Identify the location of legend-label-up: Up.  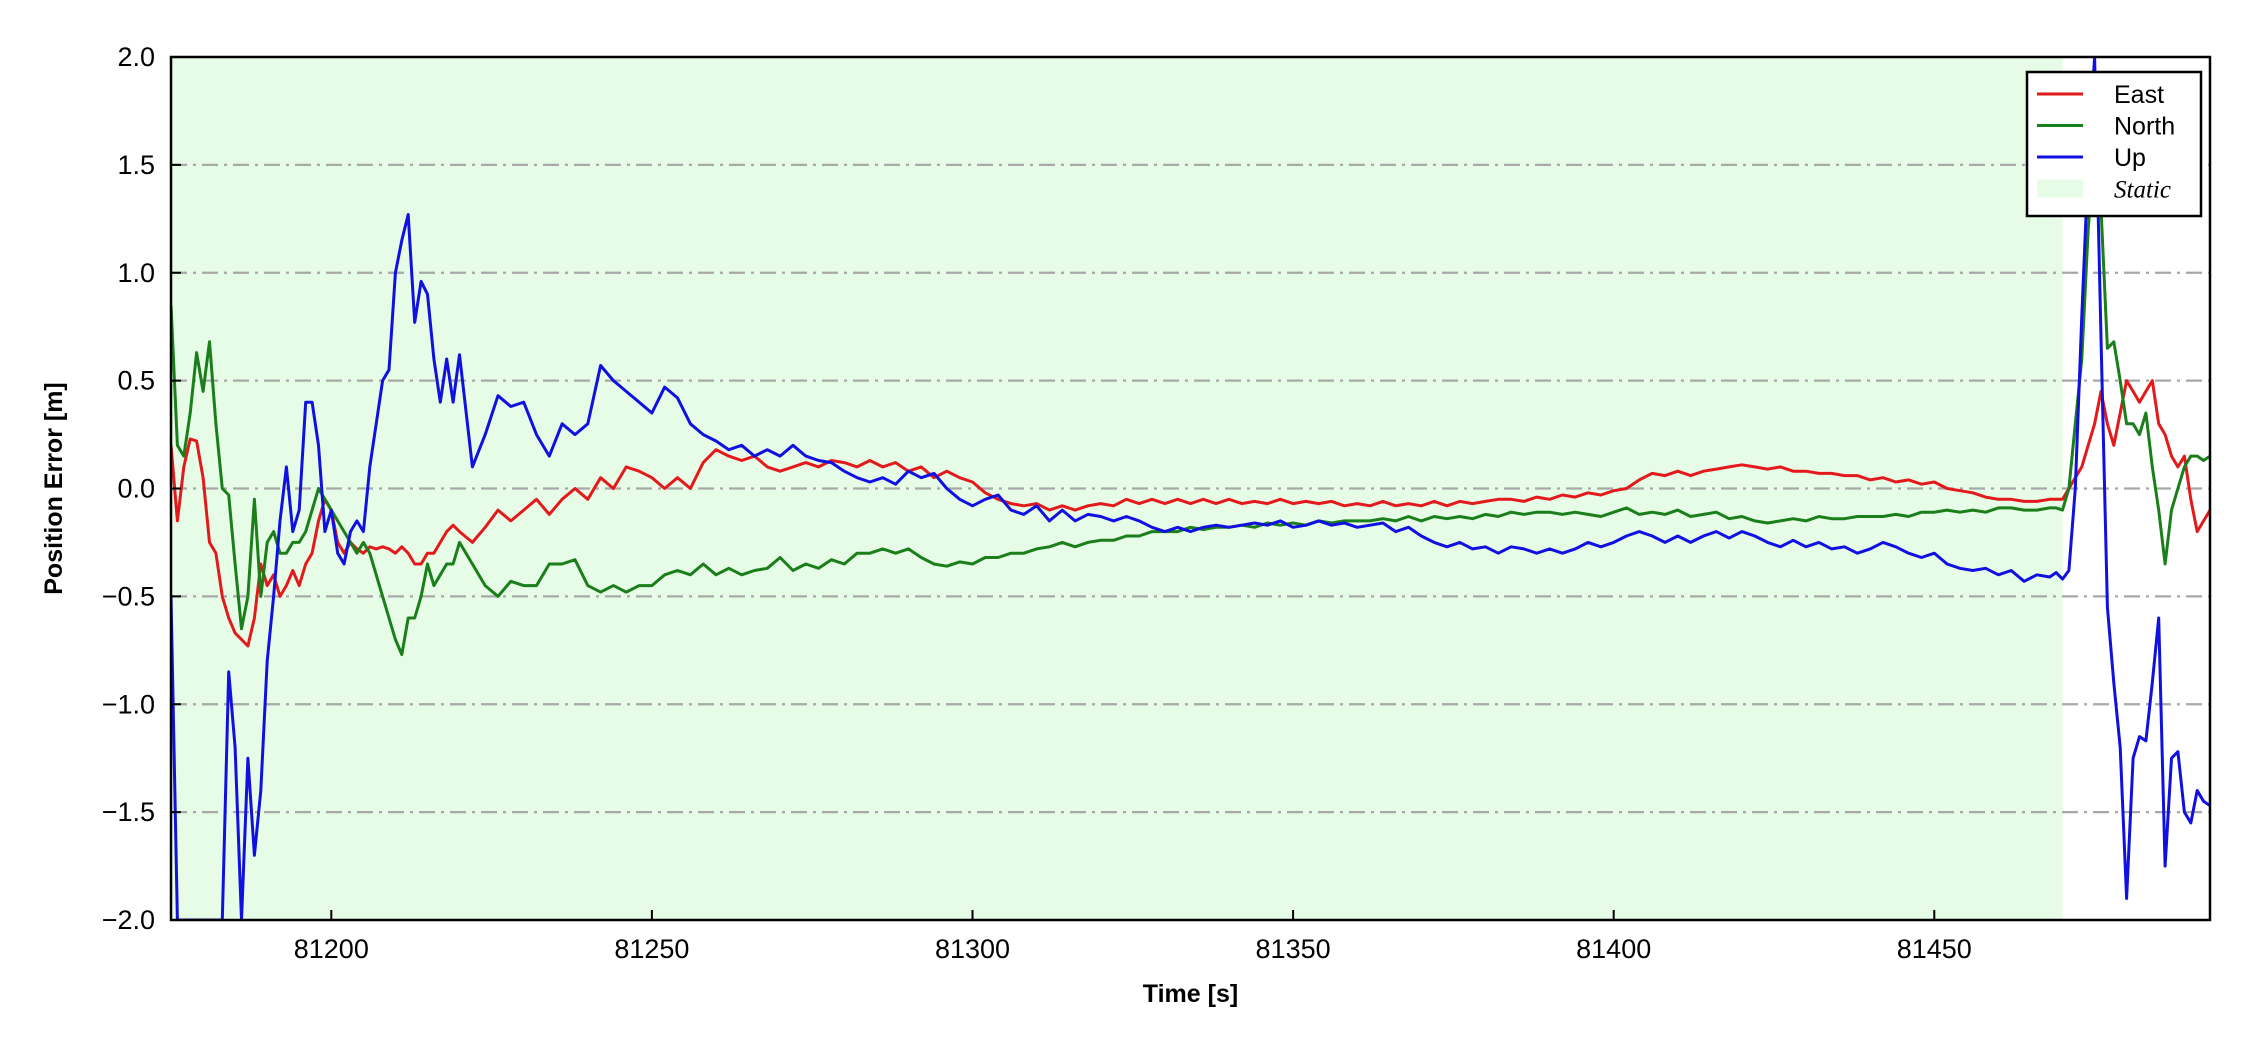
(2130, 158).